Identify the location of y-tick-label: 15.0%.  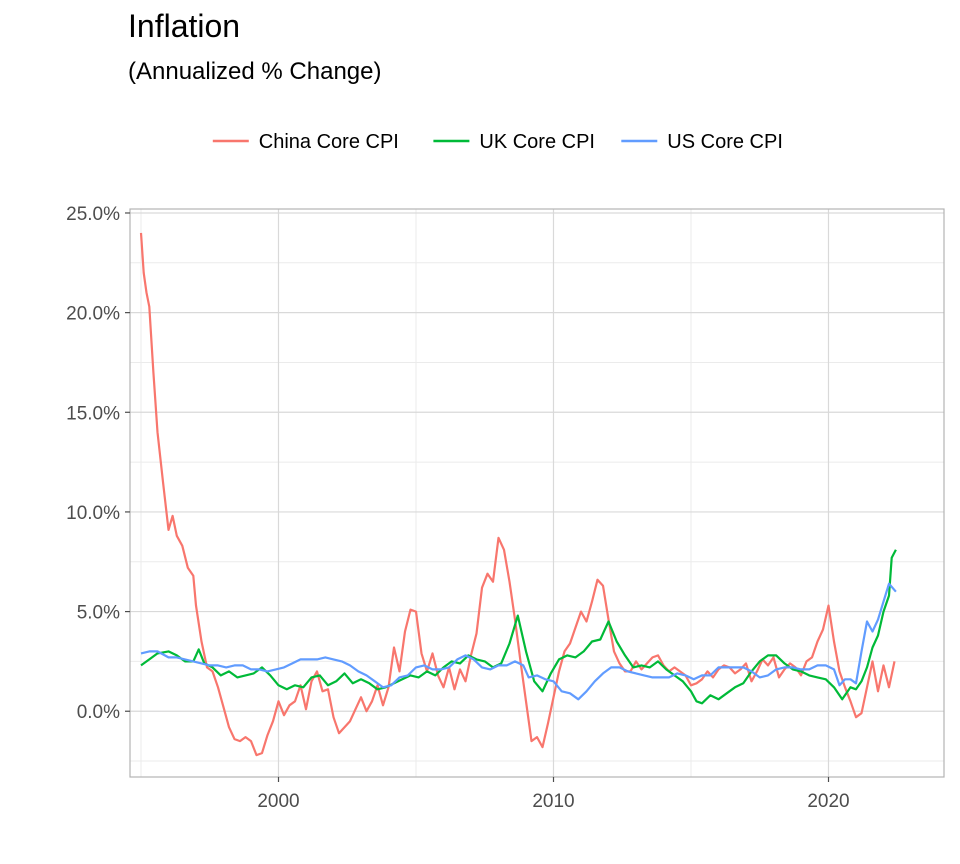
(93, 413).